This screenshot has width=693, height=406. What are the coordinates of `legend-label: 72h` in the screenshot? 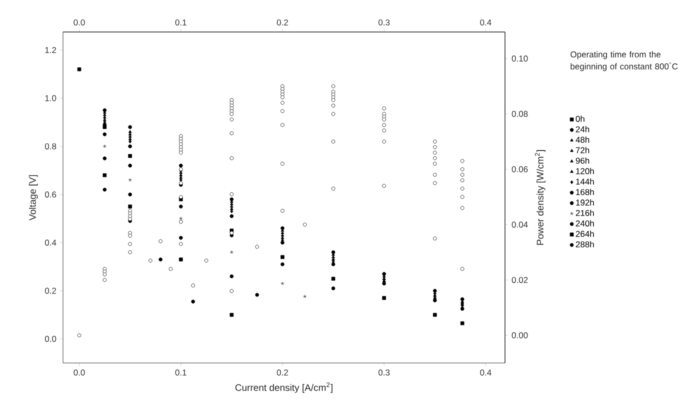 It's located at (583, 150).